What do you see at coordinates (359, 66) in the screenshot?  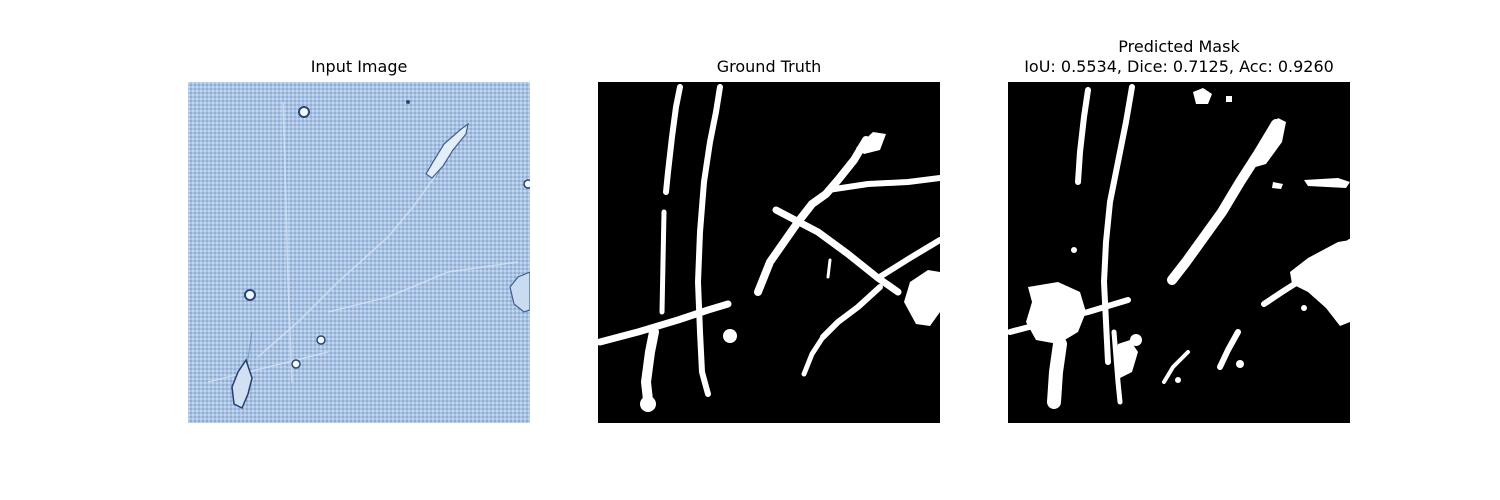 I see `input-image-title: Input Image` at bounding box center [359, 66].